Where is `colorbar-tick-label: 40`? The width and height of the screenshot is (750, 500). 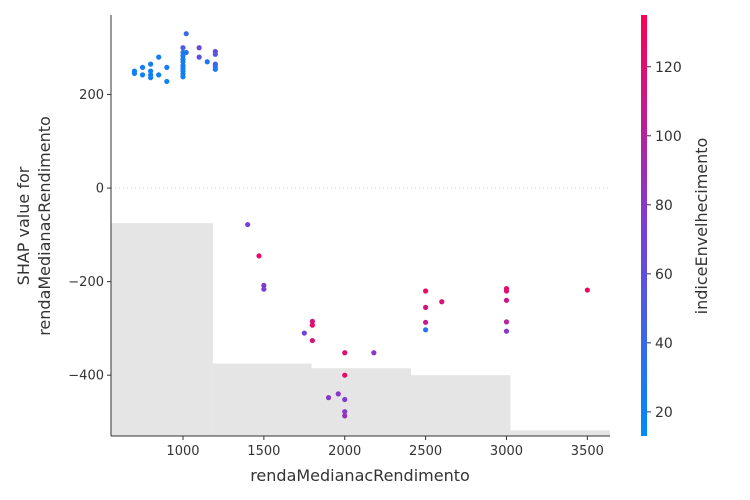
colorbar-tick-label: 40 is located at coordinates (664, 344).